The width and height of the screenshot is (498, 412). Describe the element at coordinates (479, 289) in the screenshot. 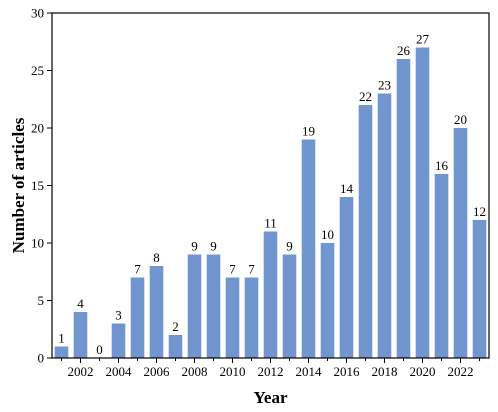

I see `bar-2023` at that location.